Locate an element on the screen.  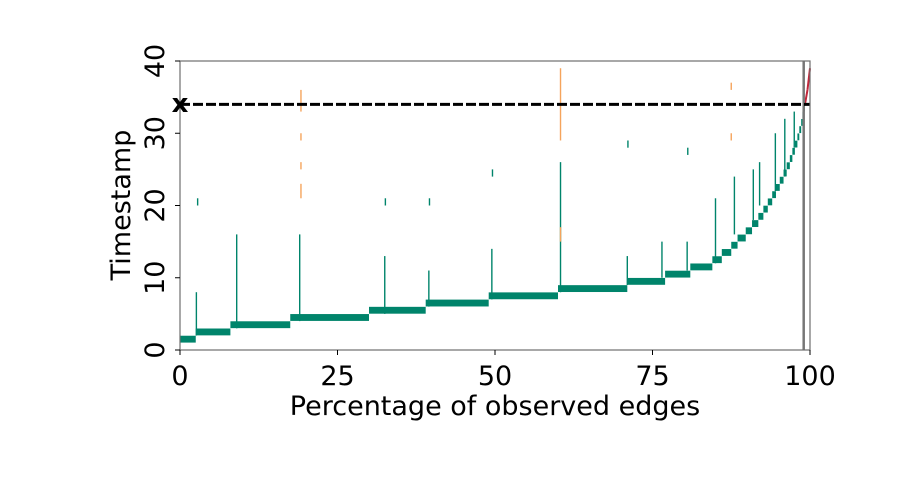
x-tick-label: 50 is located at coordinates (495, 376).